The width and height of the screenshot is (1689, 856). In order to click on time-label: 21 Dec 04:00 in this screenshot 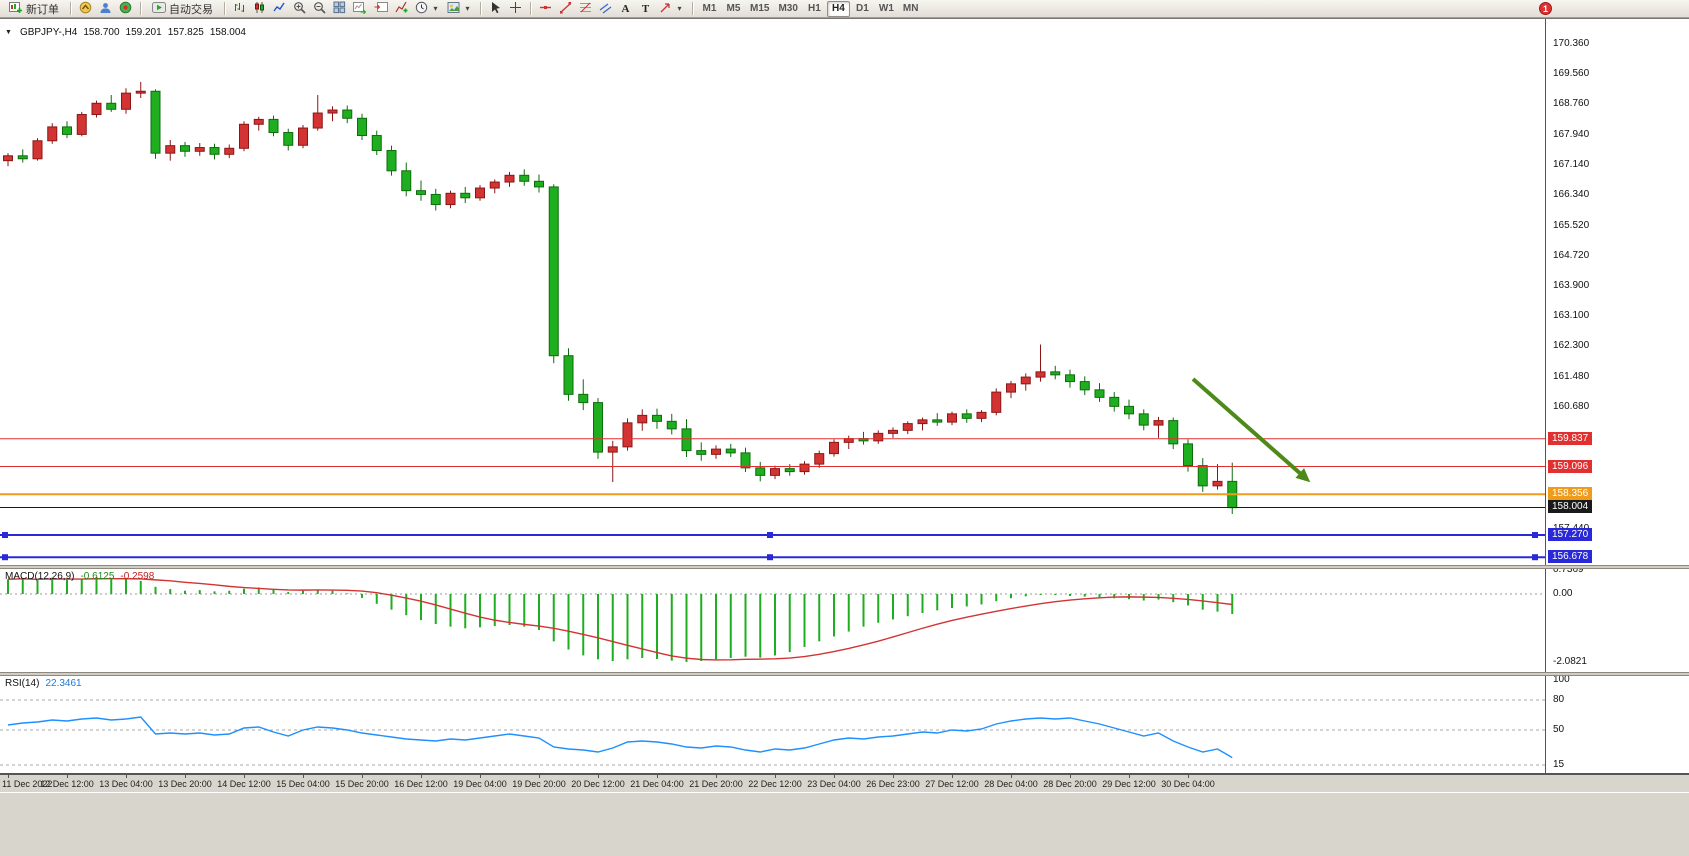, I will do `click(657, 784)`.